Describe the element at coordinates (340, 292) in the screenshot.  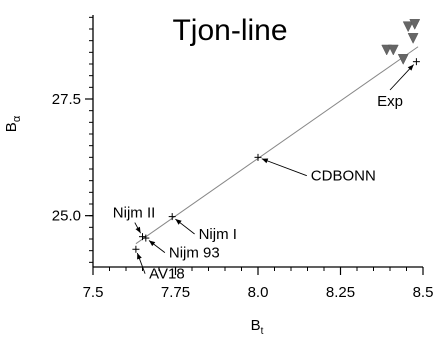
I see `x-tick-label: 8.25` at that location.